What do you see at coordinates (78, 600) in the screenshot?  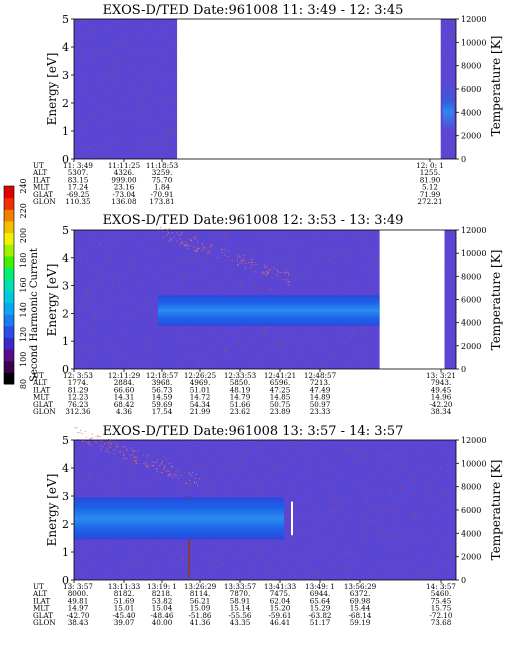 I see `orbit-value: 49.81` at bounding box center [78, 600].